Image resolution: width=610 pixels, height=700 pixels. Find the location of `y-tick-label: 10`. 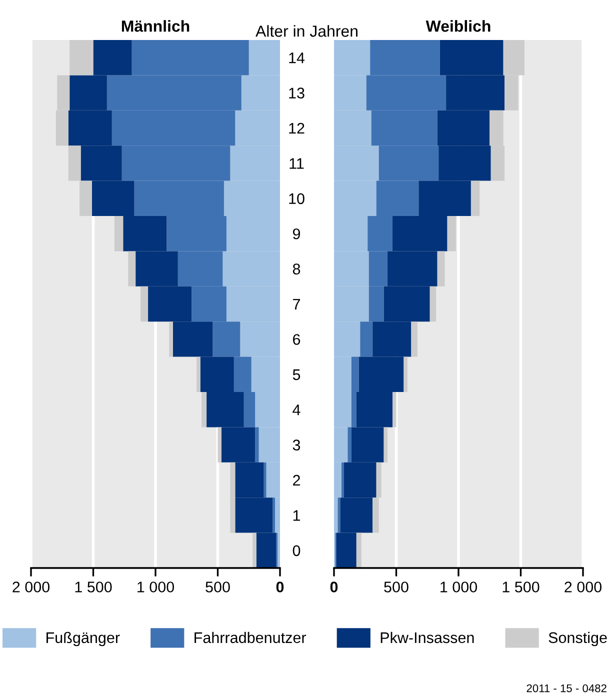

y-tick-label: 10 is located at coordinates (296, 198).